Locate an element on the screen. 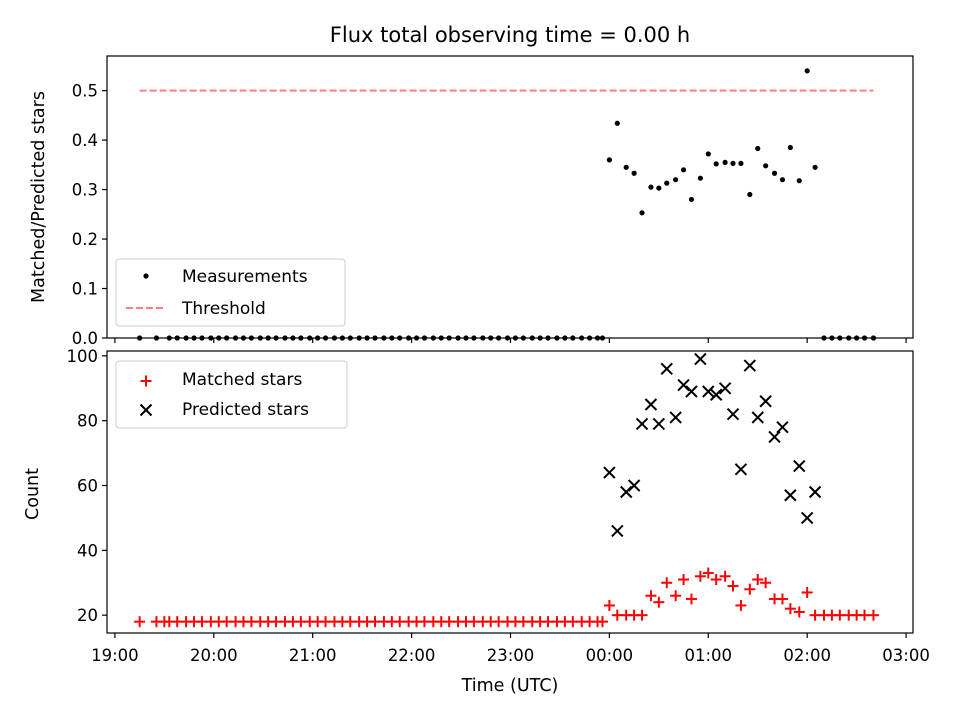  x-tick-label: 23:00 is located at coordinates (511, 655).